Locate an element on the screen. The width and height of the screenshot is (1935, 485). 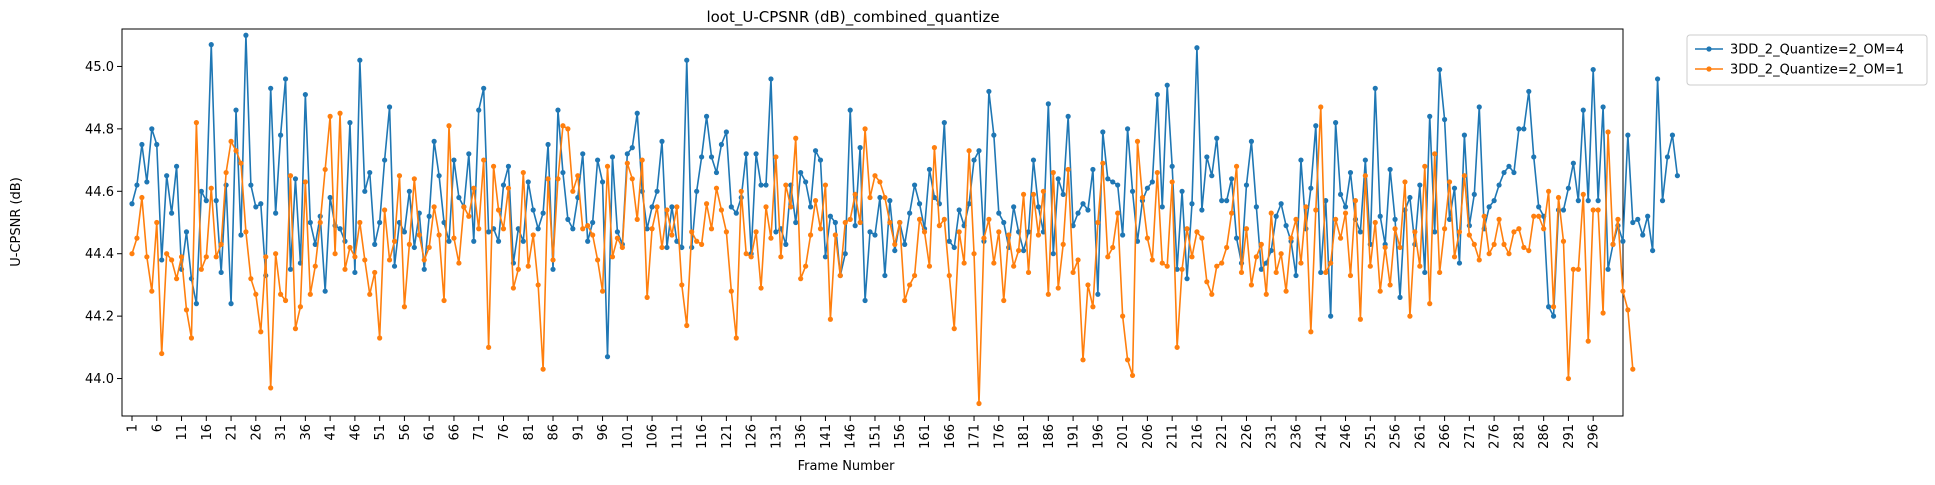
x-tick-label: 231 is located at coordinates (1272, 436).